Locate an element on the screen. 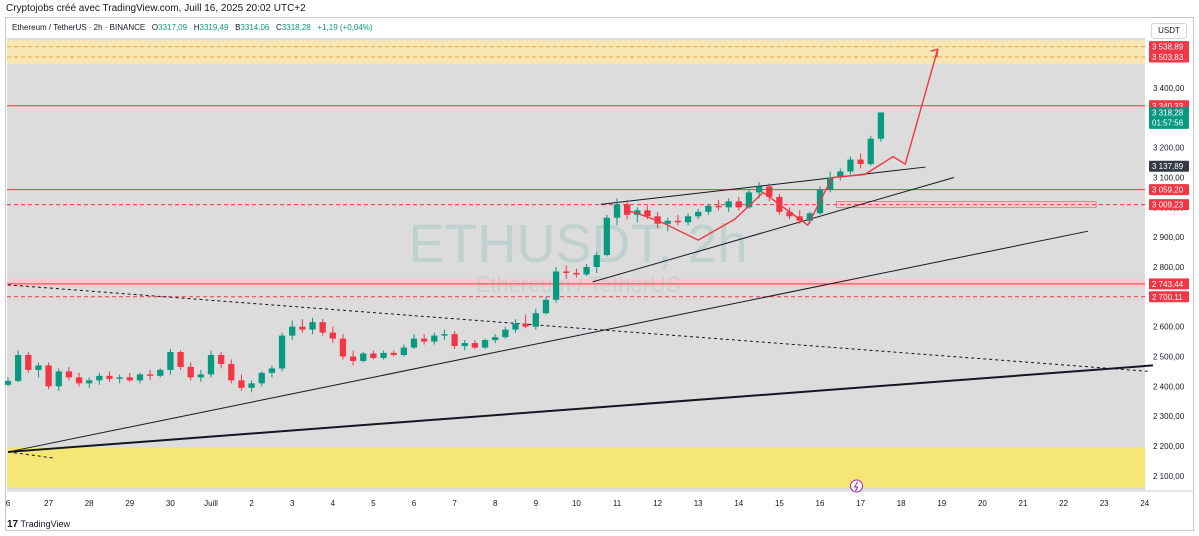  currency-selector: USDT is located at coordinates (1169, 31).